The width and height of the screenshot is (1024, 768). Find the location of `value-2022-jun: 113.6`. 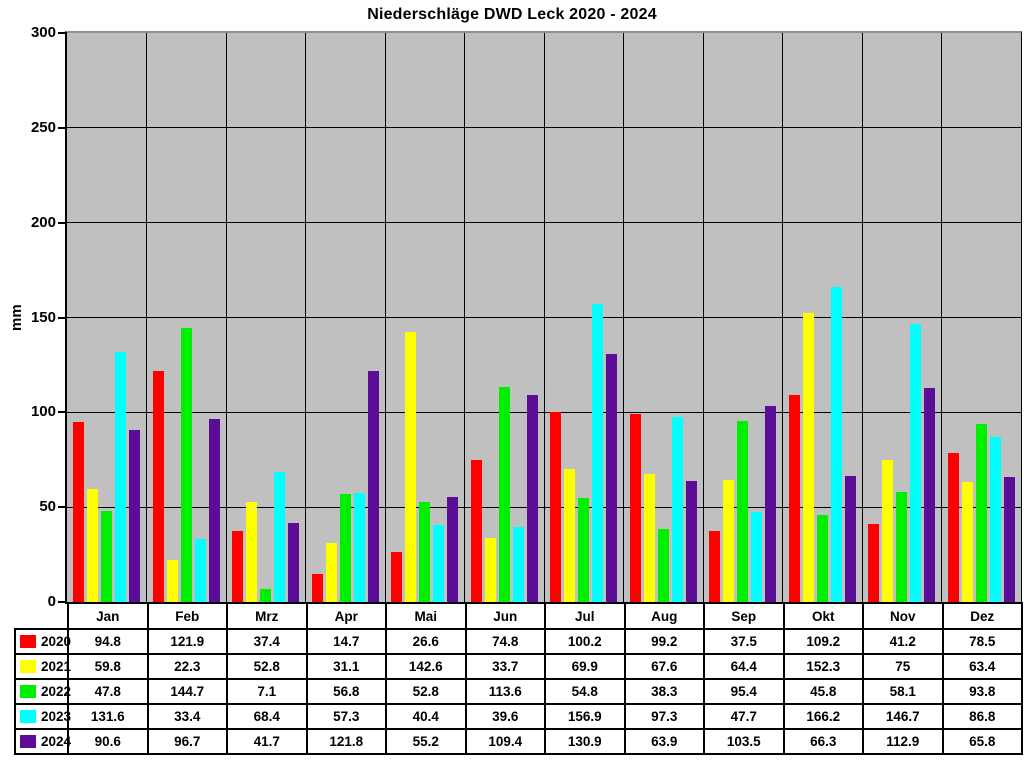

value-2022-jun: 113.6 is located at coordinates (505, 691).